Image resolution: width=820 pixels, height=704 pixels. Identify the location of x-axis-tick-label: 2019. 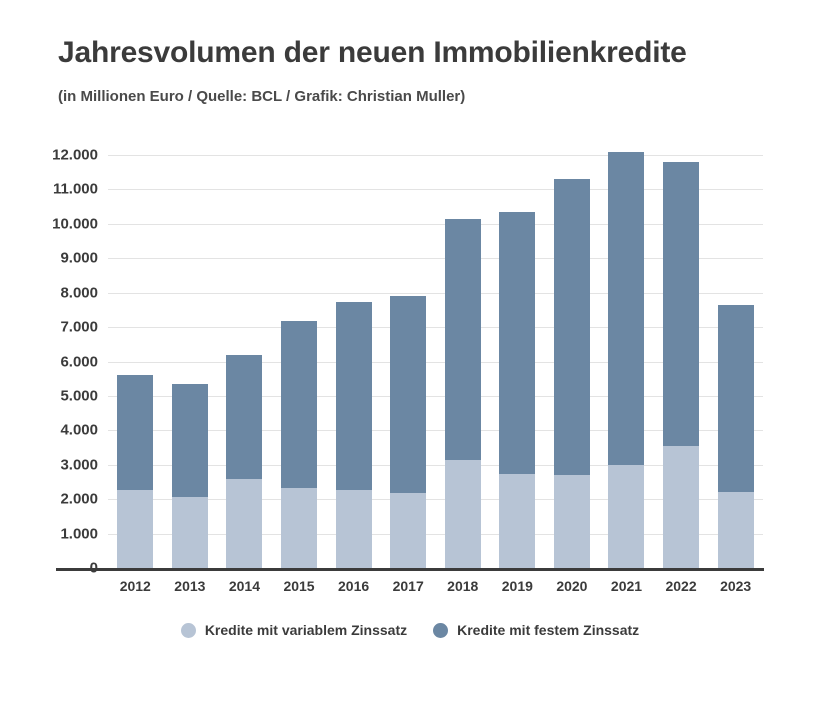
(517, 586).